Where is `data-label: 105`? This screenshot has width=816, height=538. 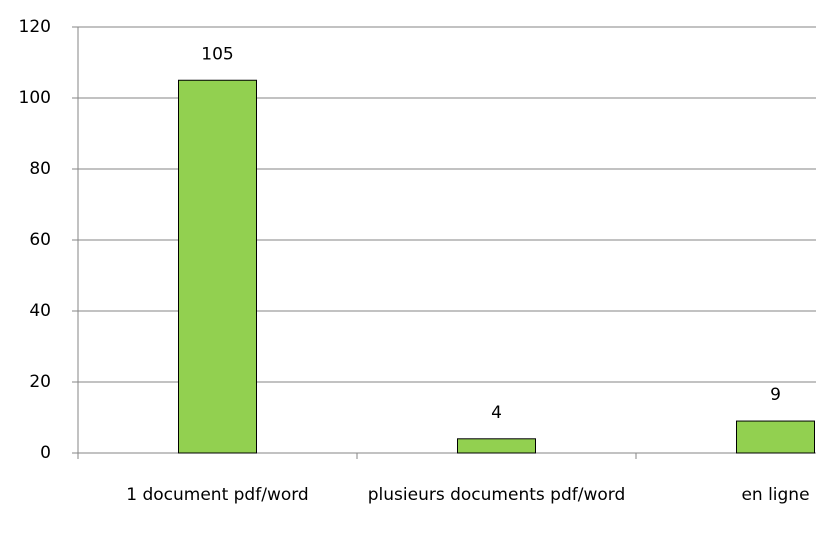
data-label: 105 is located at coordinates (217, 54).